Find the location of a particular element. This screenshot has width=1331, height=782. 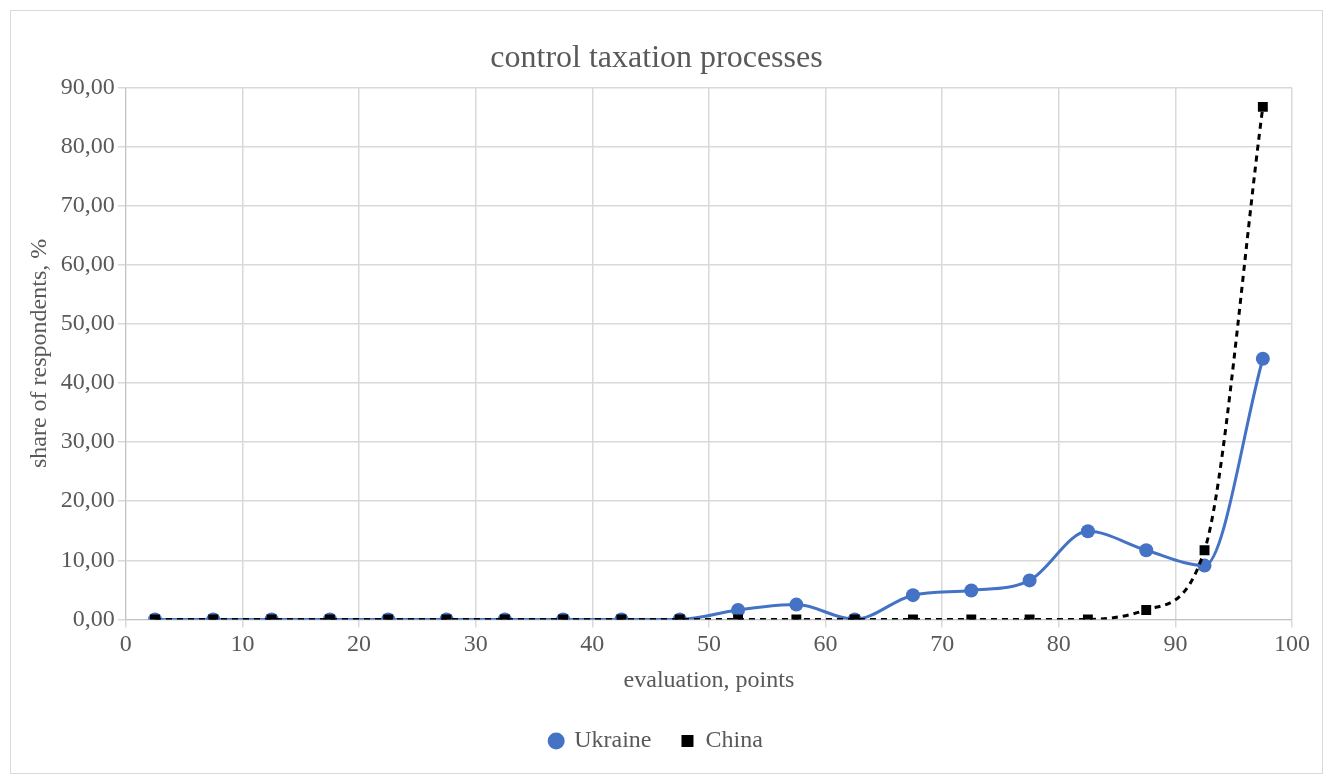

x-tick-label: 90 is located at coordinates (1175, 643).